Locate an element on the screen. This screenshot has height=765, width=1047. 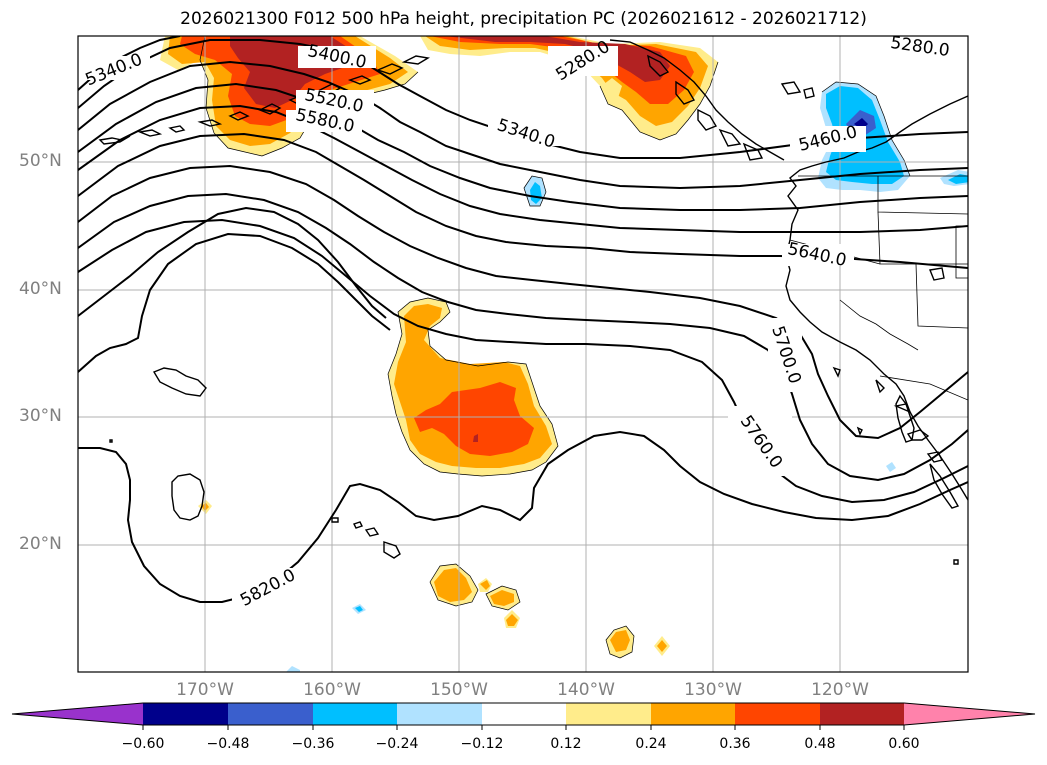
lon-label-130w: 130°W is located at coordinates (713, 690).